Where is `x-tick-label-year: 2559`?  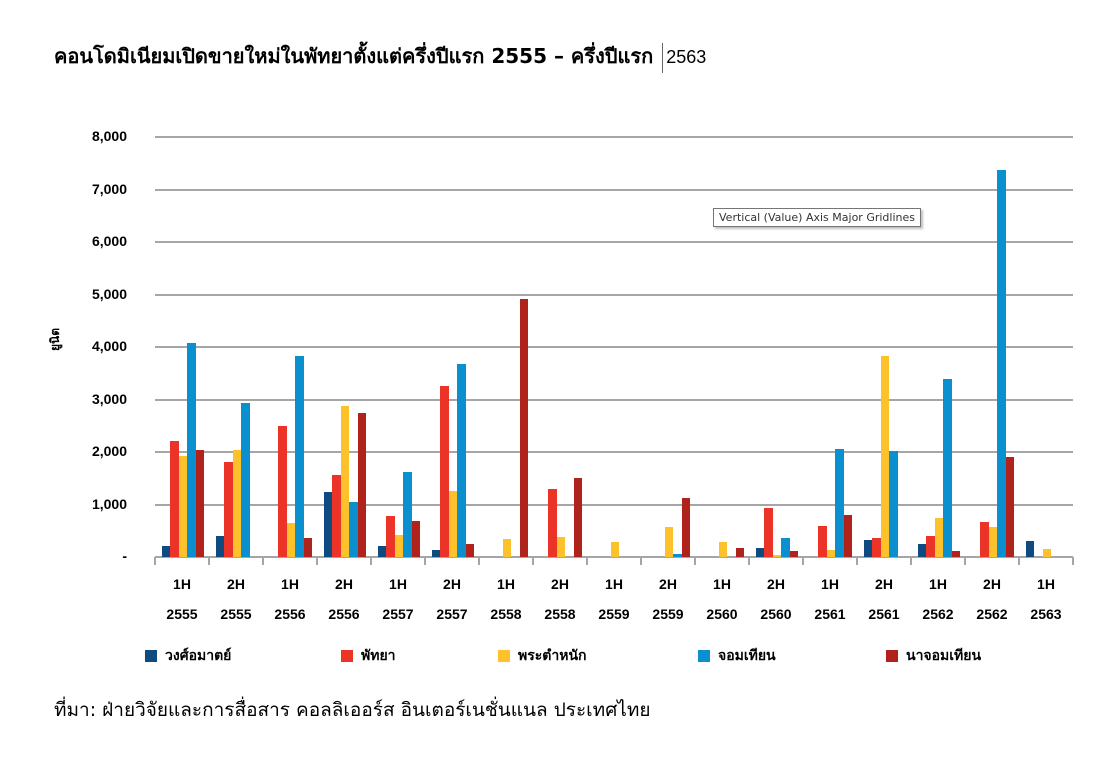 x-tick-label-year: 2559 is located at coordinates (668, 614).